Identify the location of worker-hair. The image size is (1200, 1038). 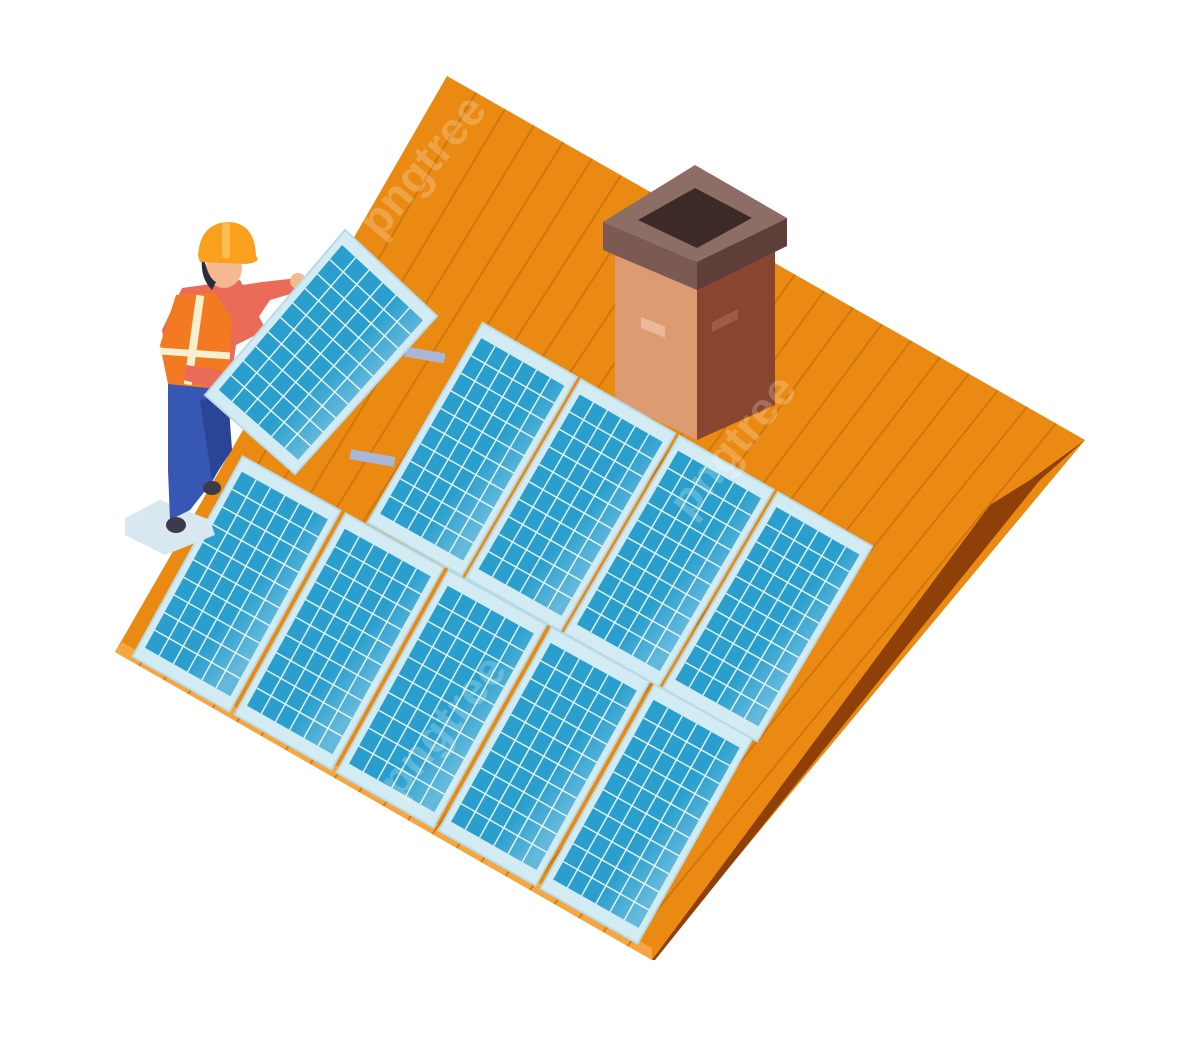
(208, 274).